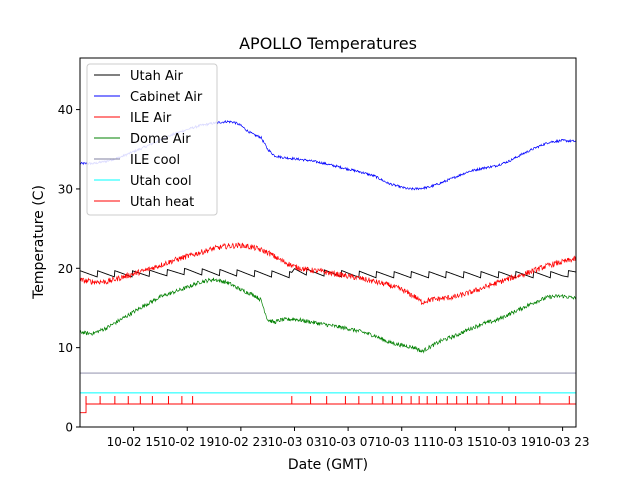 The width and height of the screenshot is (640, 480). I want to click on series-line-dome-air, so click(328, 315).